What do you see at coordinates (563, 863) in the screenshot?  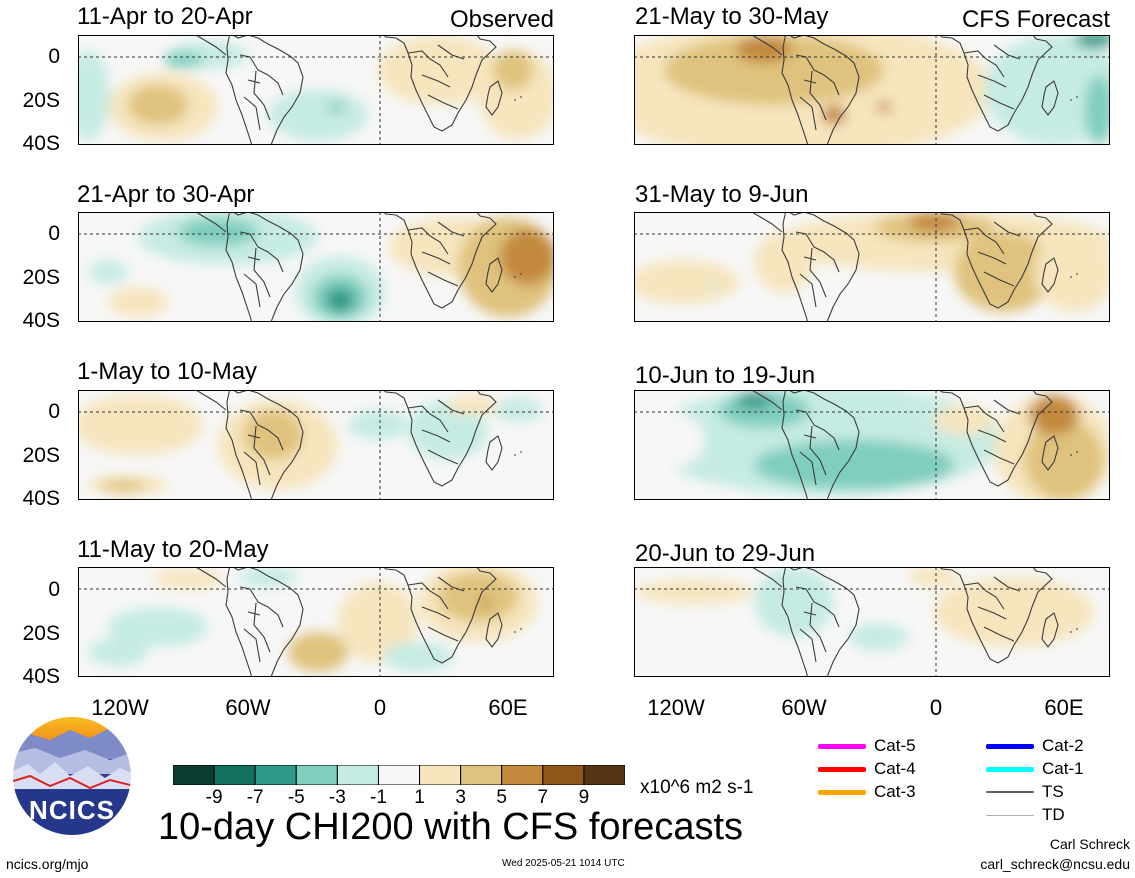 I see `footer-timestamp: Wed 2025-05-21 1014 UTC` at bounding box center [563, 863].